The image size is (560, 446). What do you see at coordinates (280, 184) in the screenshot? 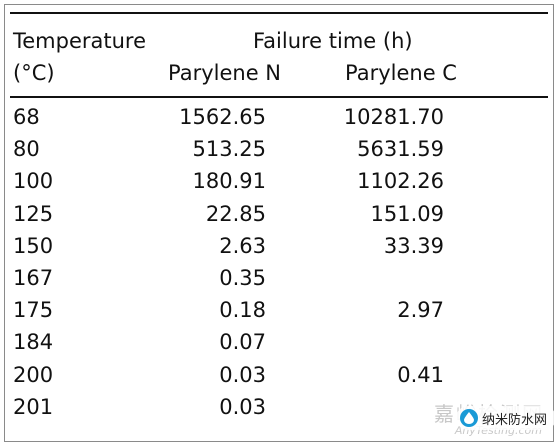
I see `table-row: 100 180.91 1102.26` at bounding box center [280, 184].